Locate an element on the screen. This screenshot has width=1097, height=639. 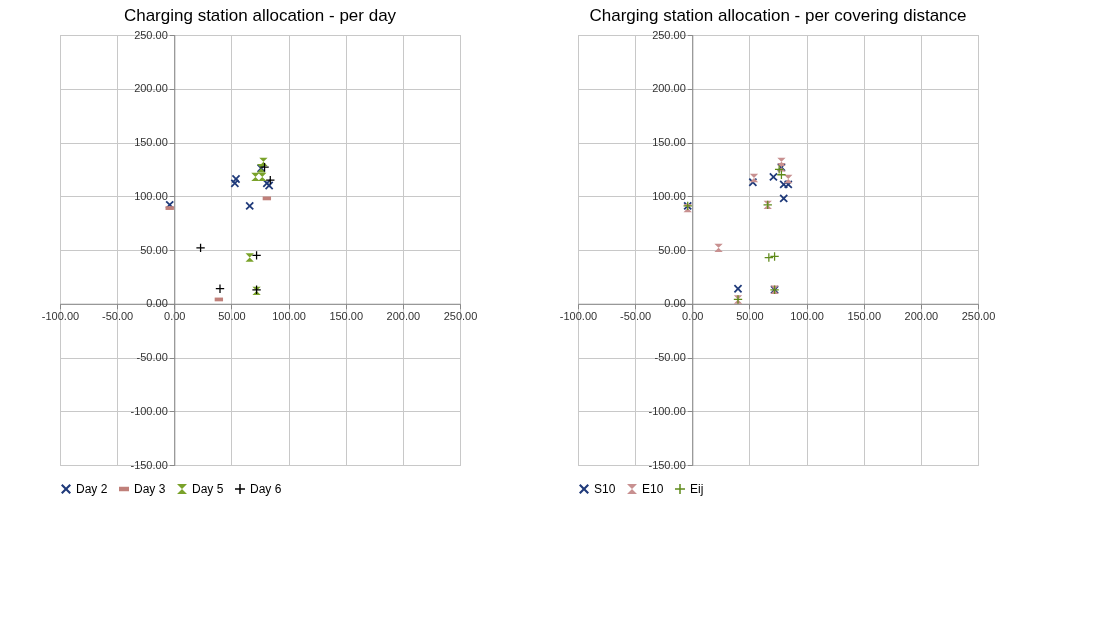
legend-label: Eij is located at coordinates (697, 489).